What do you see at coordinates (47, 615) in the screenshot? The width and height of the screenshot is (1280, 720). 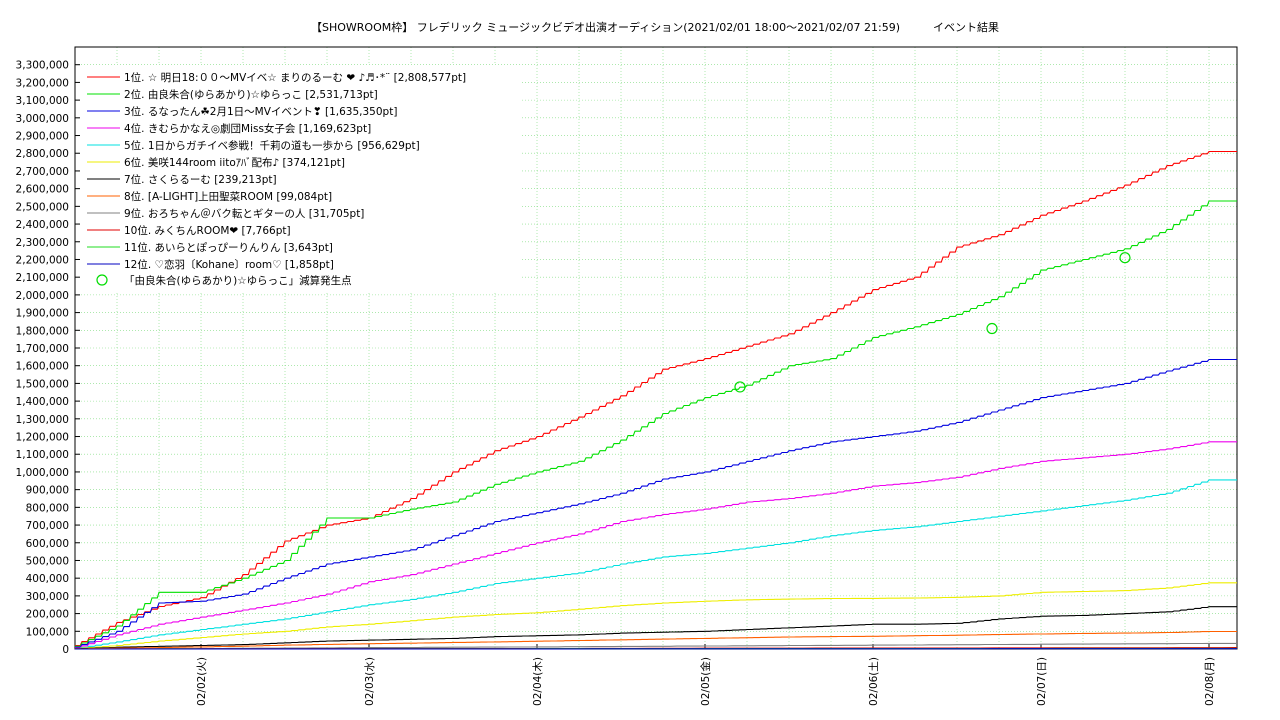 I see `y-tick-label: 200,000` at bounding box center [47, 615].